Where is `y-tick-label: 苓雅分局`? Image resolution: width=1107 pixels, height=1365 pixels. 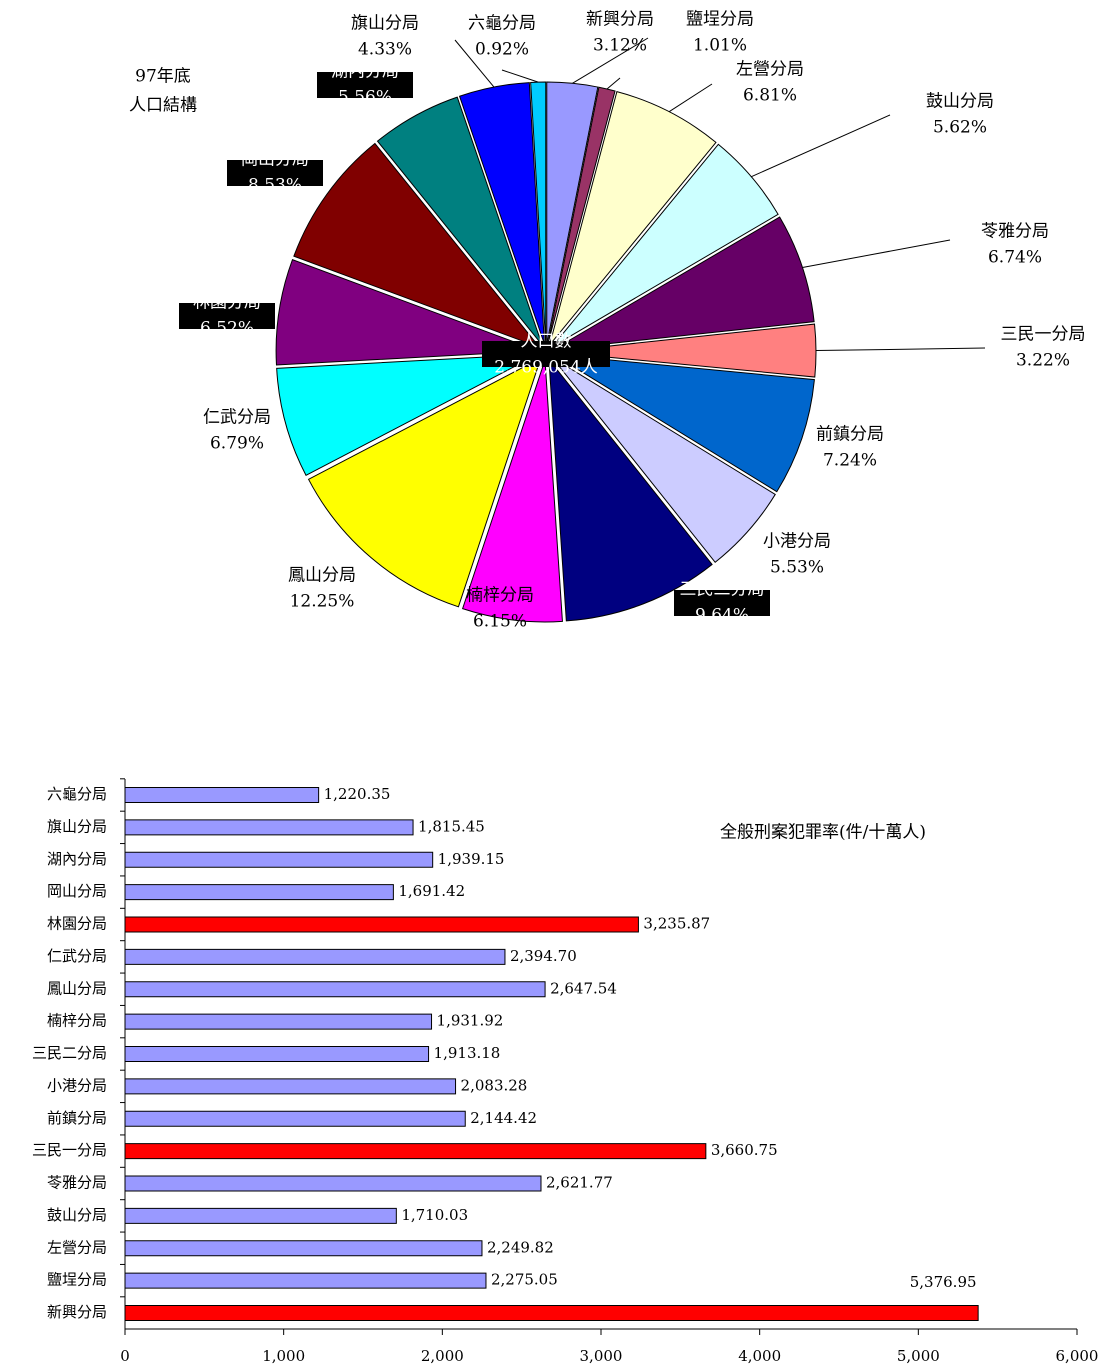 y-tick-label: 苓雅分局 is located at coordinates (77, 1183).